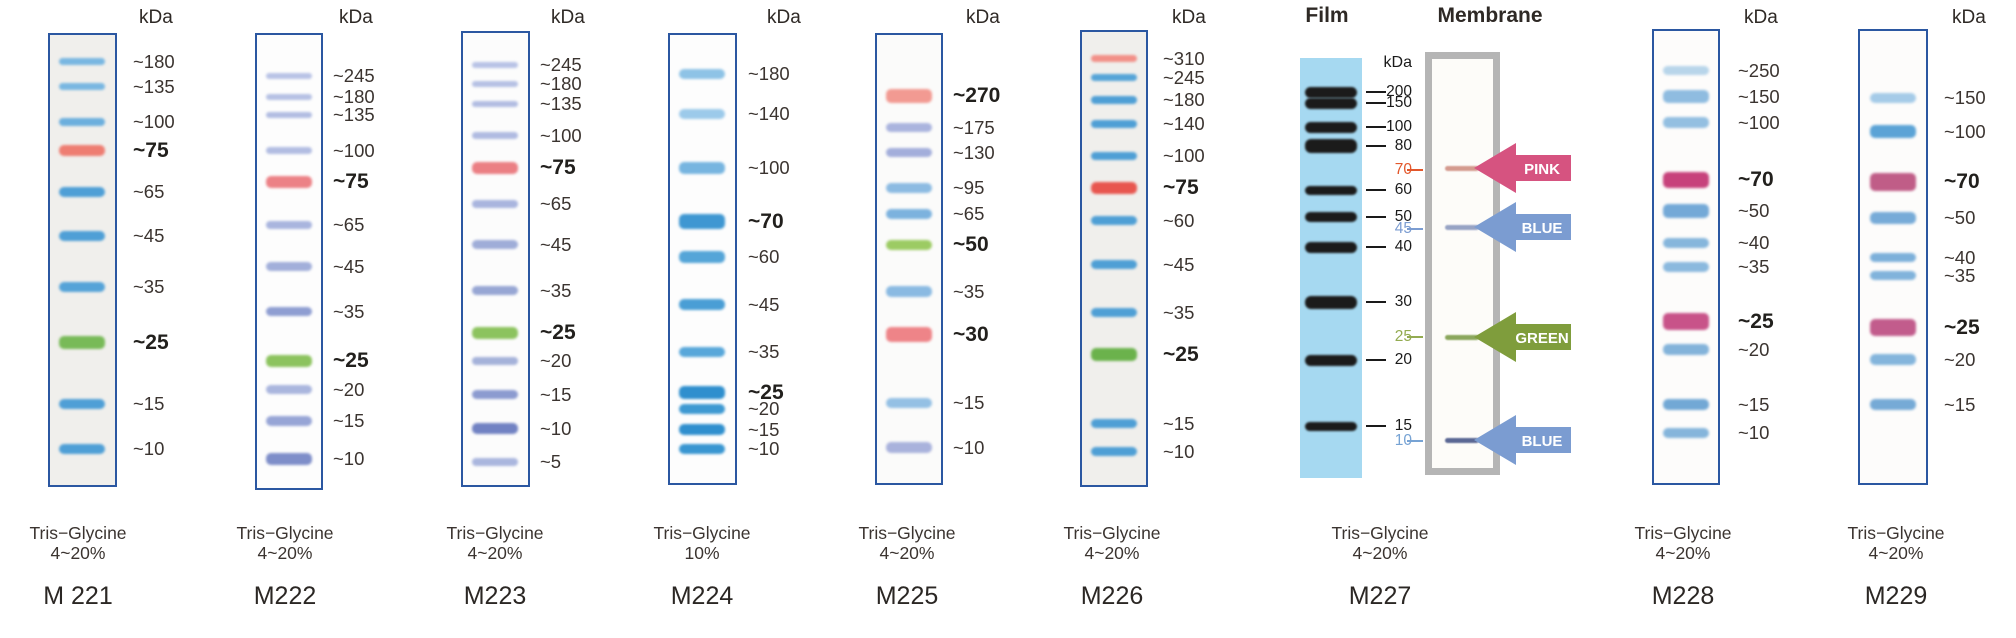 Image resolution: width=2016 pixels, height=638 pixels. I want to click on color-arrow-blue-1: BLUE, so click(1522, 227).